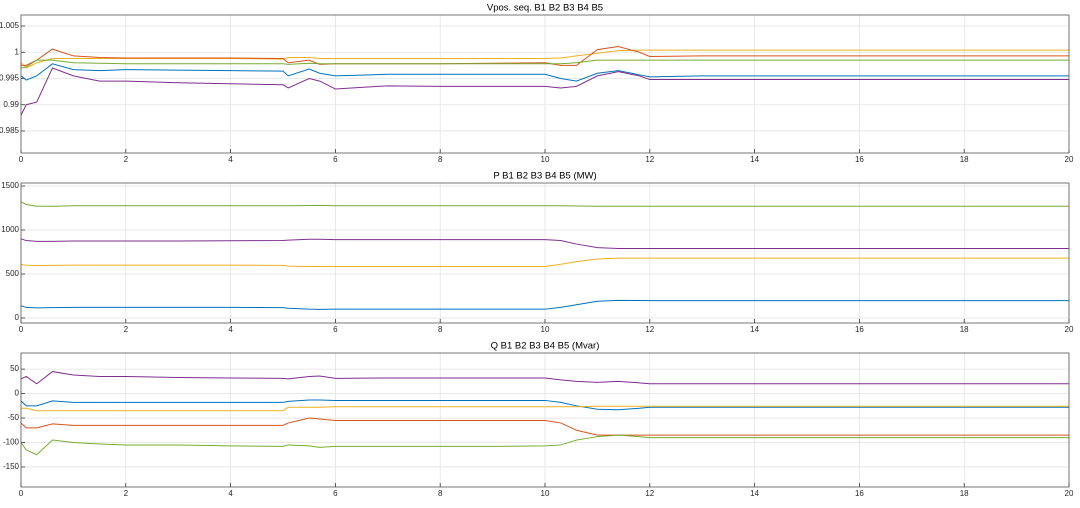 The width and height of the screenshot is (1080, 508). What do you see at coordinates (13, 417) in the screenshot?
I see `y-tick-label: -50` at bounding box center [13, 417].